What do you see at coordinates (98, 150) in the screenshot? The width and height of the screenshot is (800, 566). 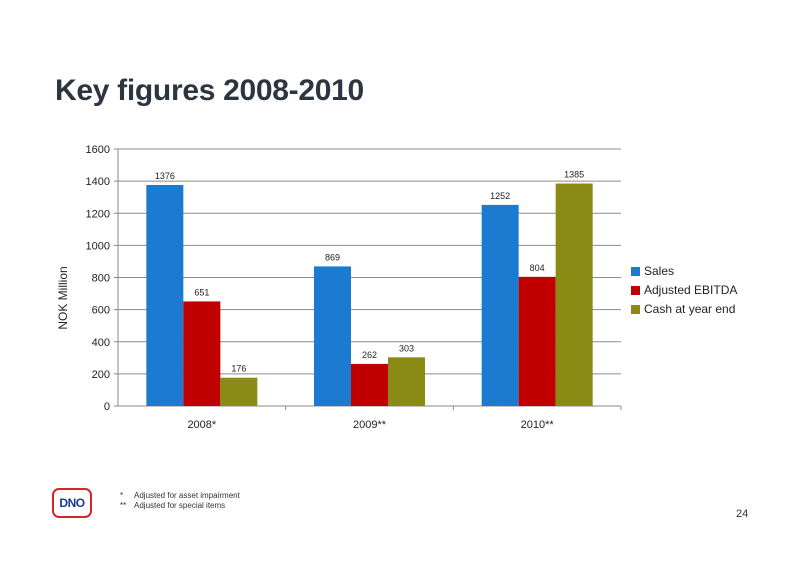 I see `y-tick-label: 1600` at bounding box center [98, 150].